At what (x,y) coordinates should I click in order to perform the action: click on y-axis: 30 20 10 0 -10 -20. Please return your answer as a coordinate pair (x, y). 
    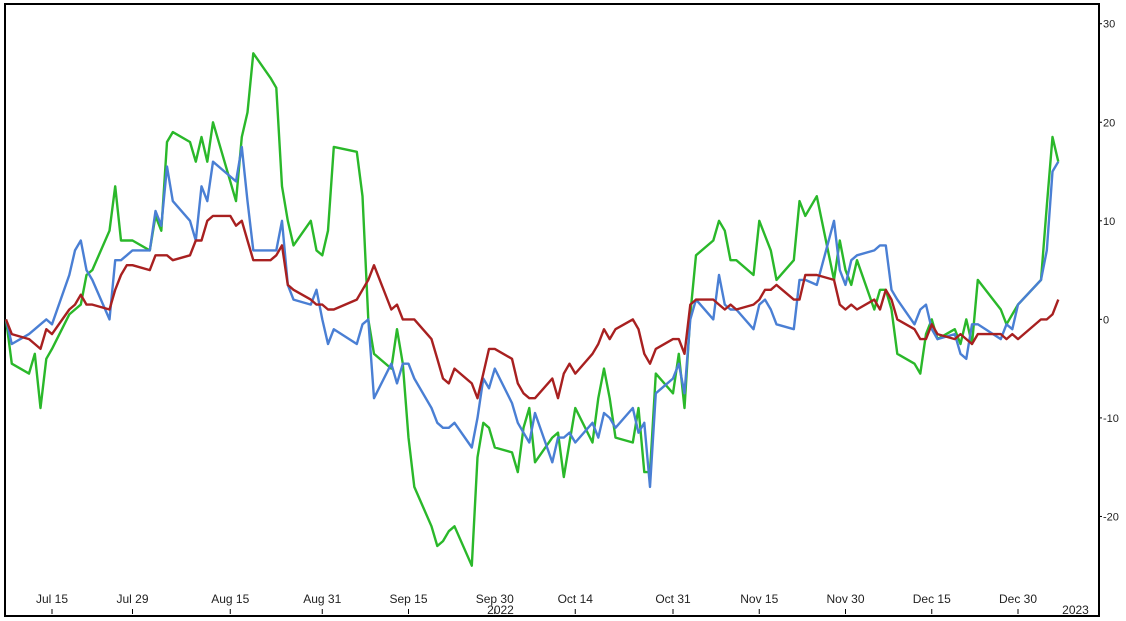
    Looking at the image, I should click on (1108, 307).